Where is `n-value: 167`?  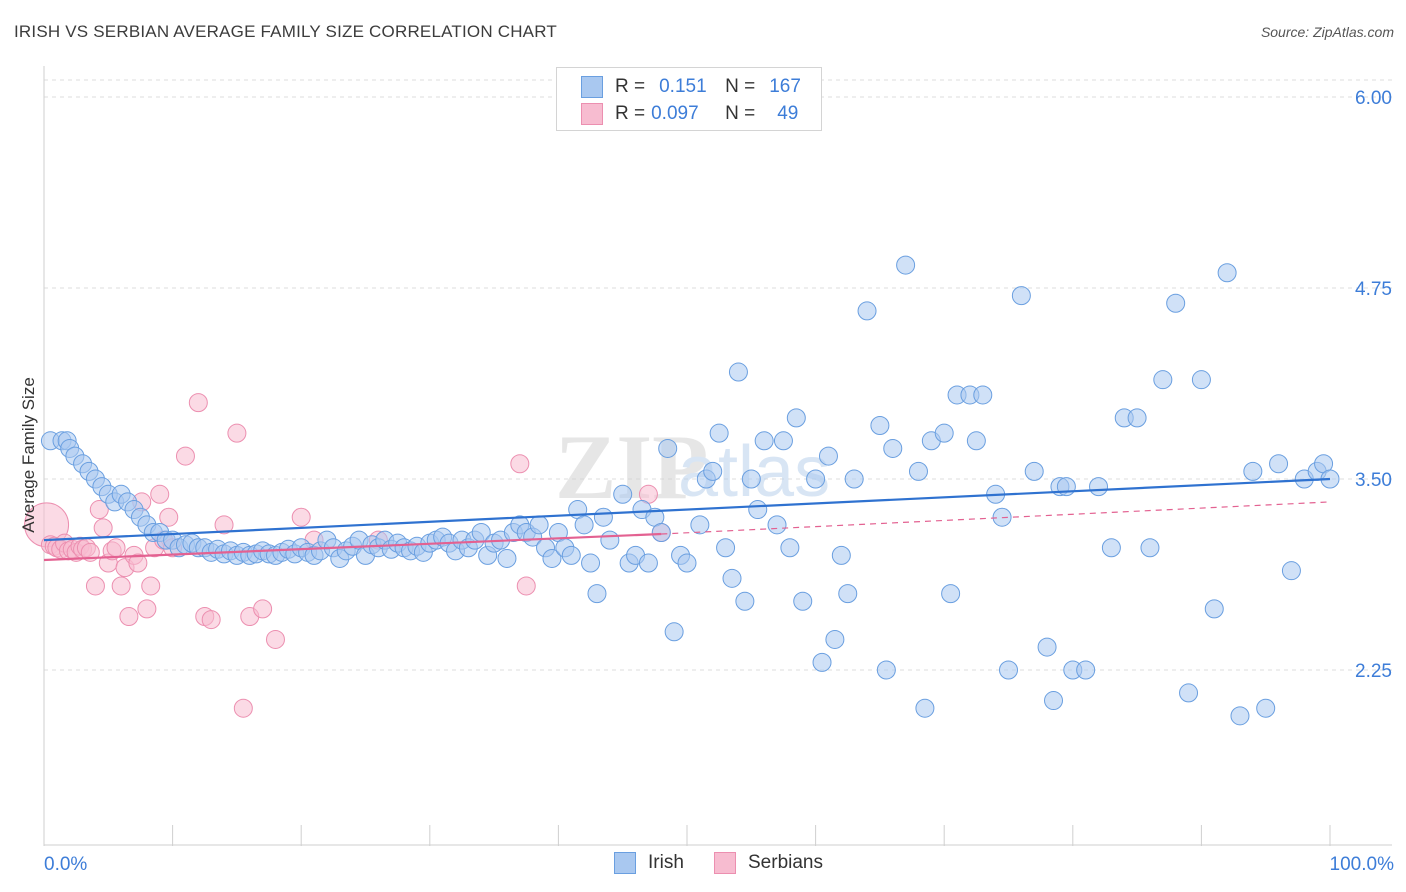 n-value: 167 is located at coordinates (785, 86).